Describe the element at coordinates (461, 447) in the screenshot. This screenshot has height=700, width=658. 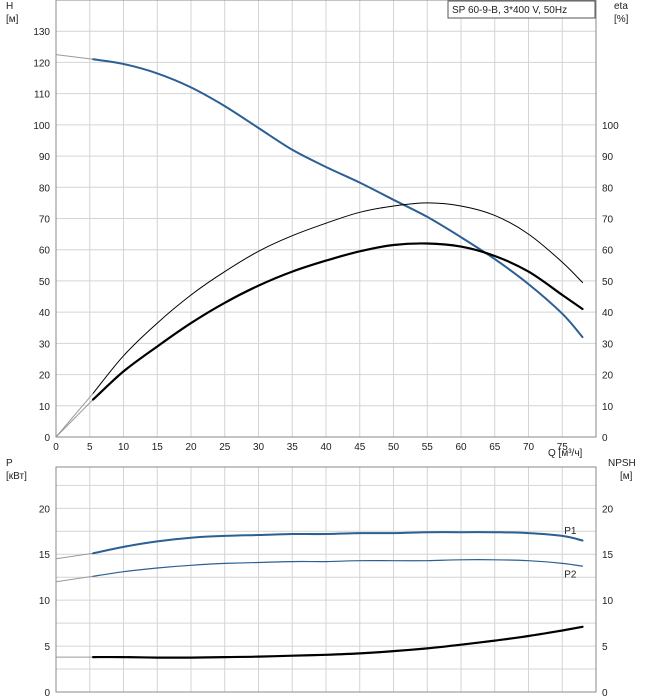
I see `x-tick-label: 60` at that location.